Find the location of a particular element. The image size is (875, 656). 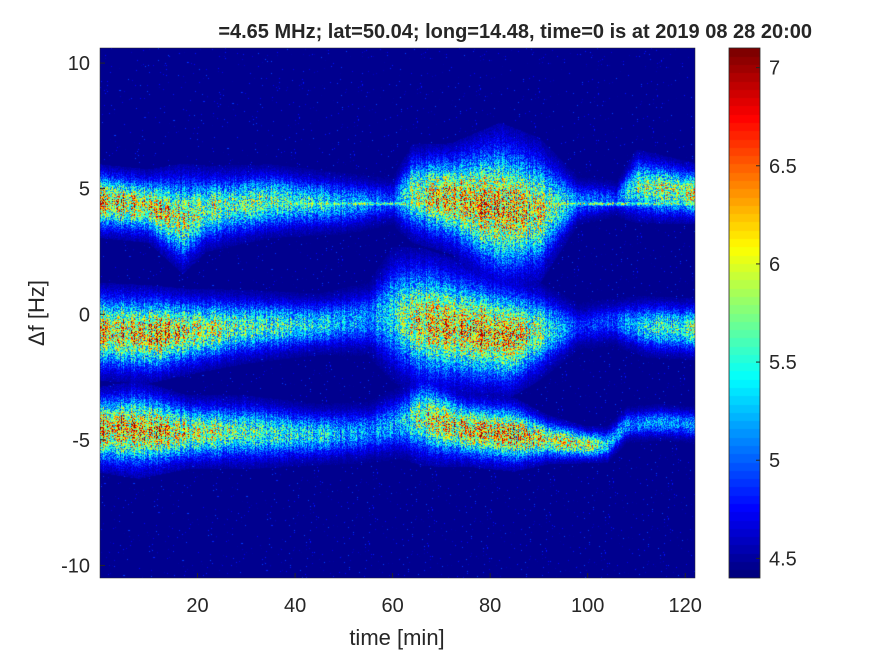

x-axis-label: time [min] is located at coordinates (396, 637).